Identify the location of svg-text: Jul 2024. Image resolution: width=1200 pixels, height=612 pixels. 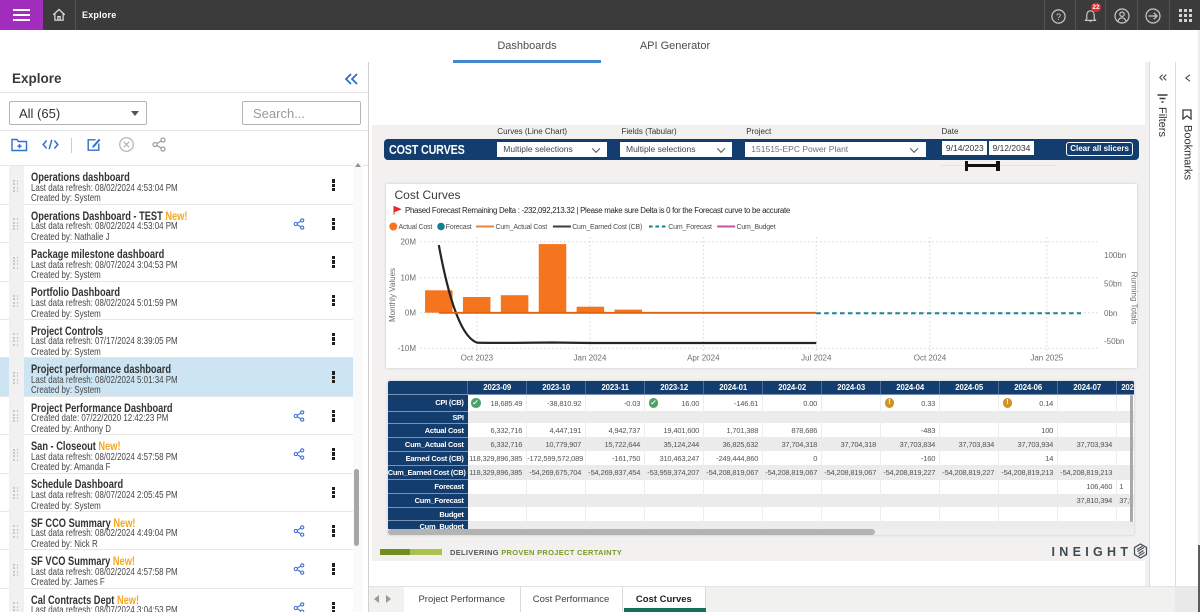
(816, 358).